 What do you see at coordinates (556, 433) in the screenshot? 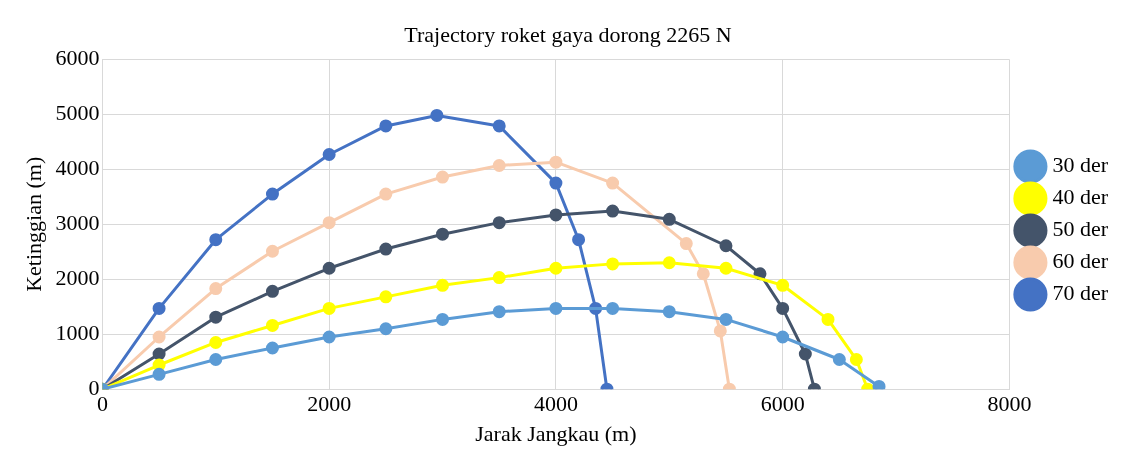
I see `x-axis-title: Jarak Jangkau (m)` at bounding box center [556, 433].